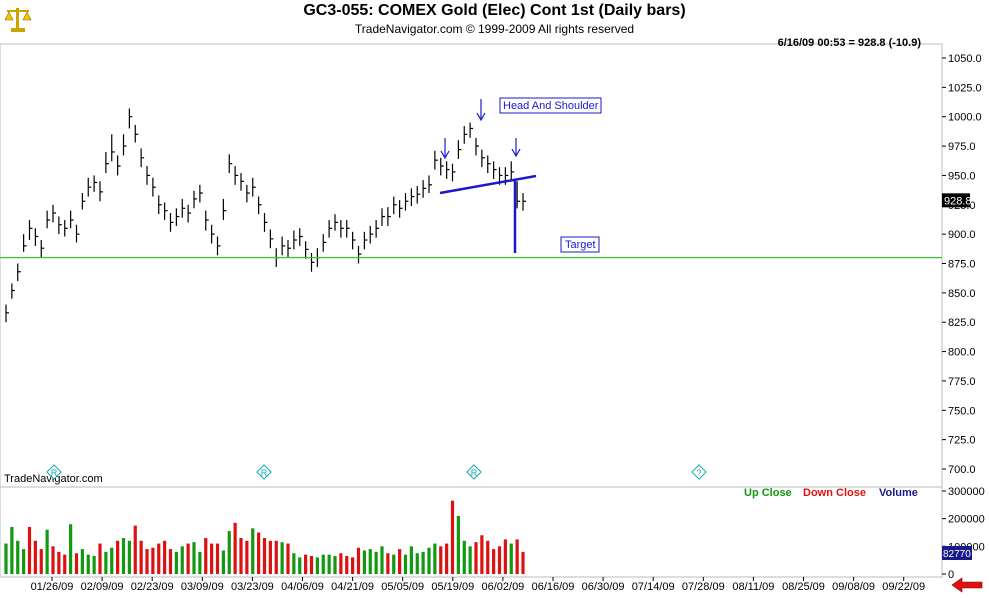 The image size is (989, 598). What do you see at coordinates (502, 587) in the screenshot?
I see `date-tick-label: 06/02/09` at bounding box center [502, 587].